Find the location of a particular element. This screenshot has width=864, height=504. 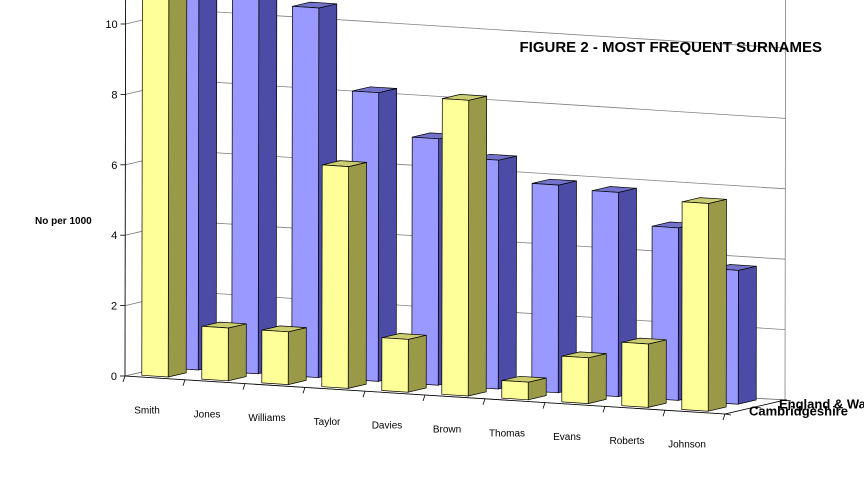

x-tick-label: Jones is located at coordinates (207, 414).